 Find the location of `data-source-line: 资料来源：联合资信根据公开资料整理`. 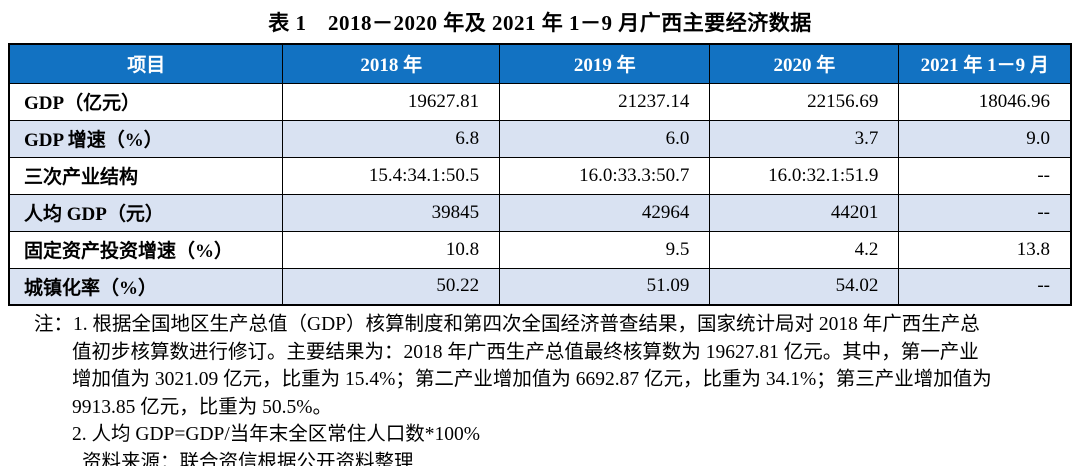

data-source-line: 资料来源：联合资信根据公开资料整理 is located at coordinates (248, 458).